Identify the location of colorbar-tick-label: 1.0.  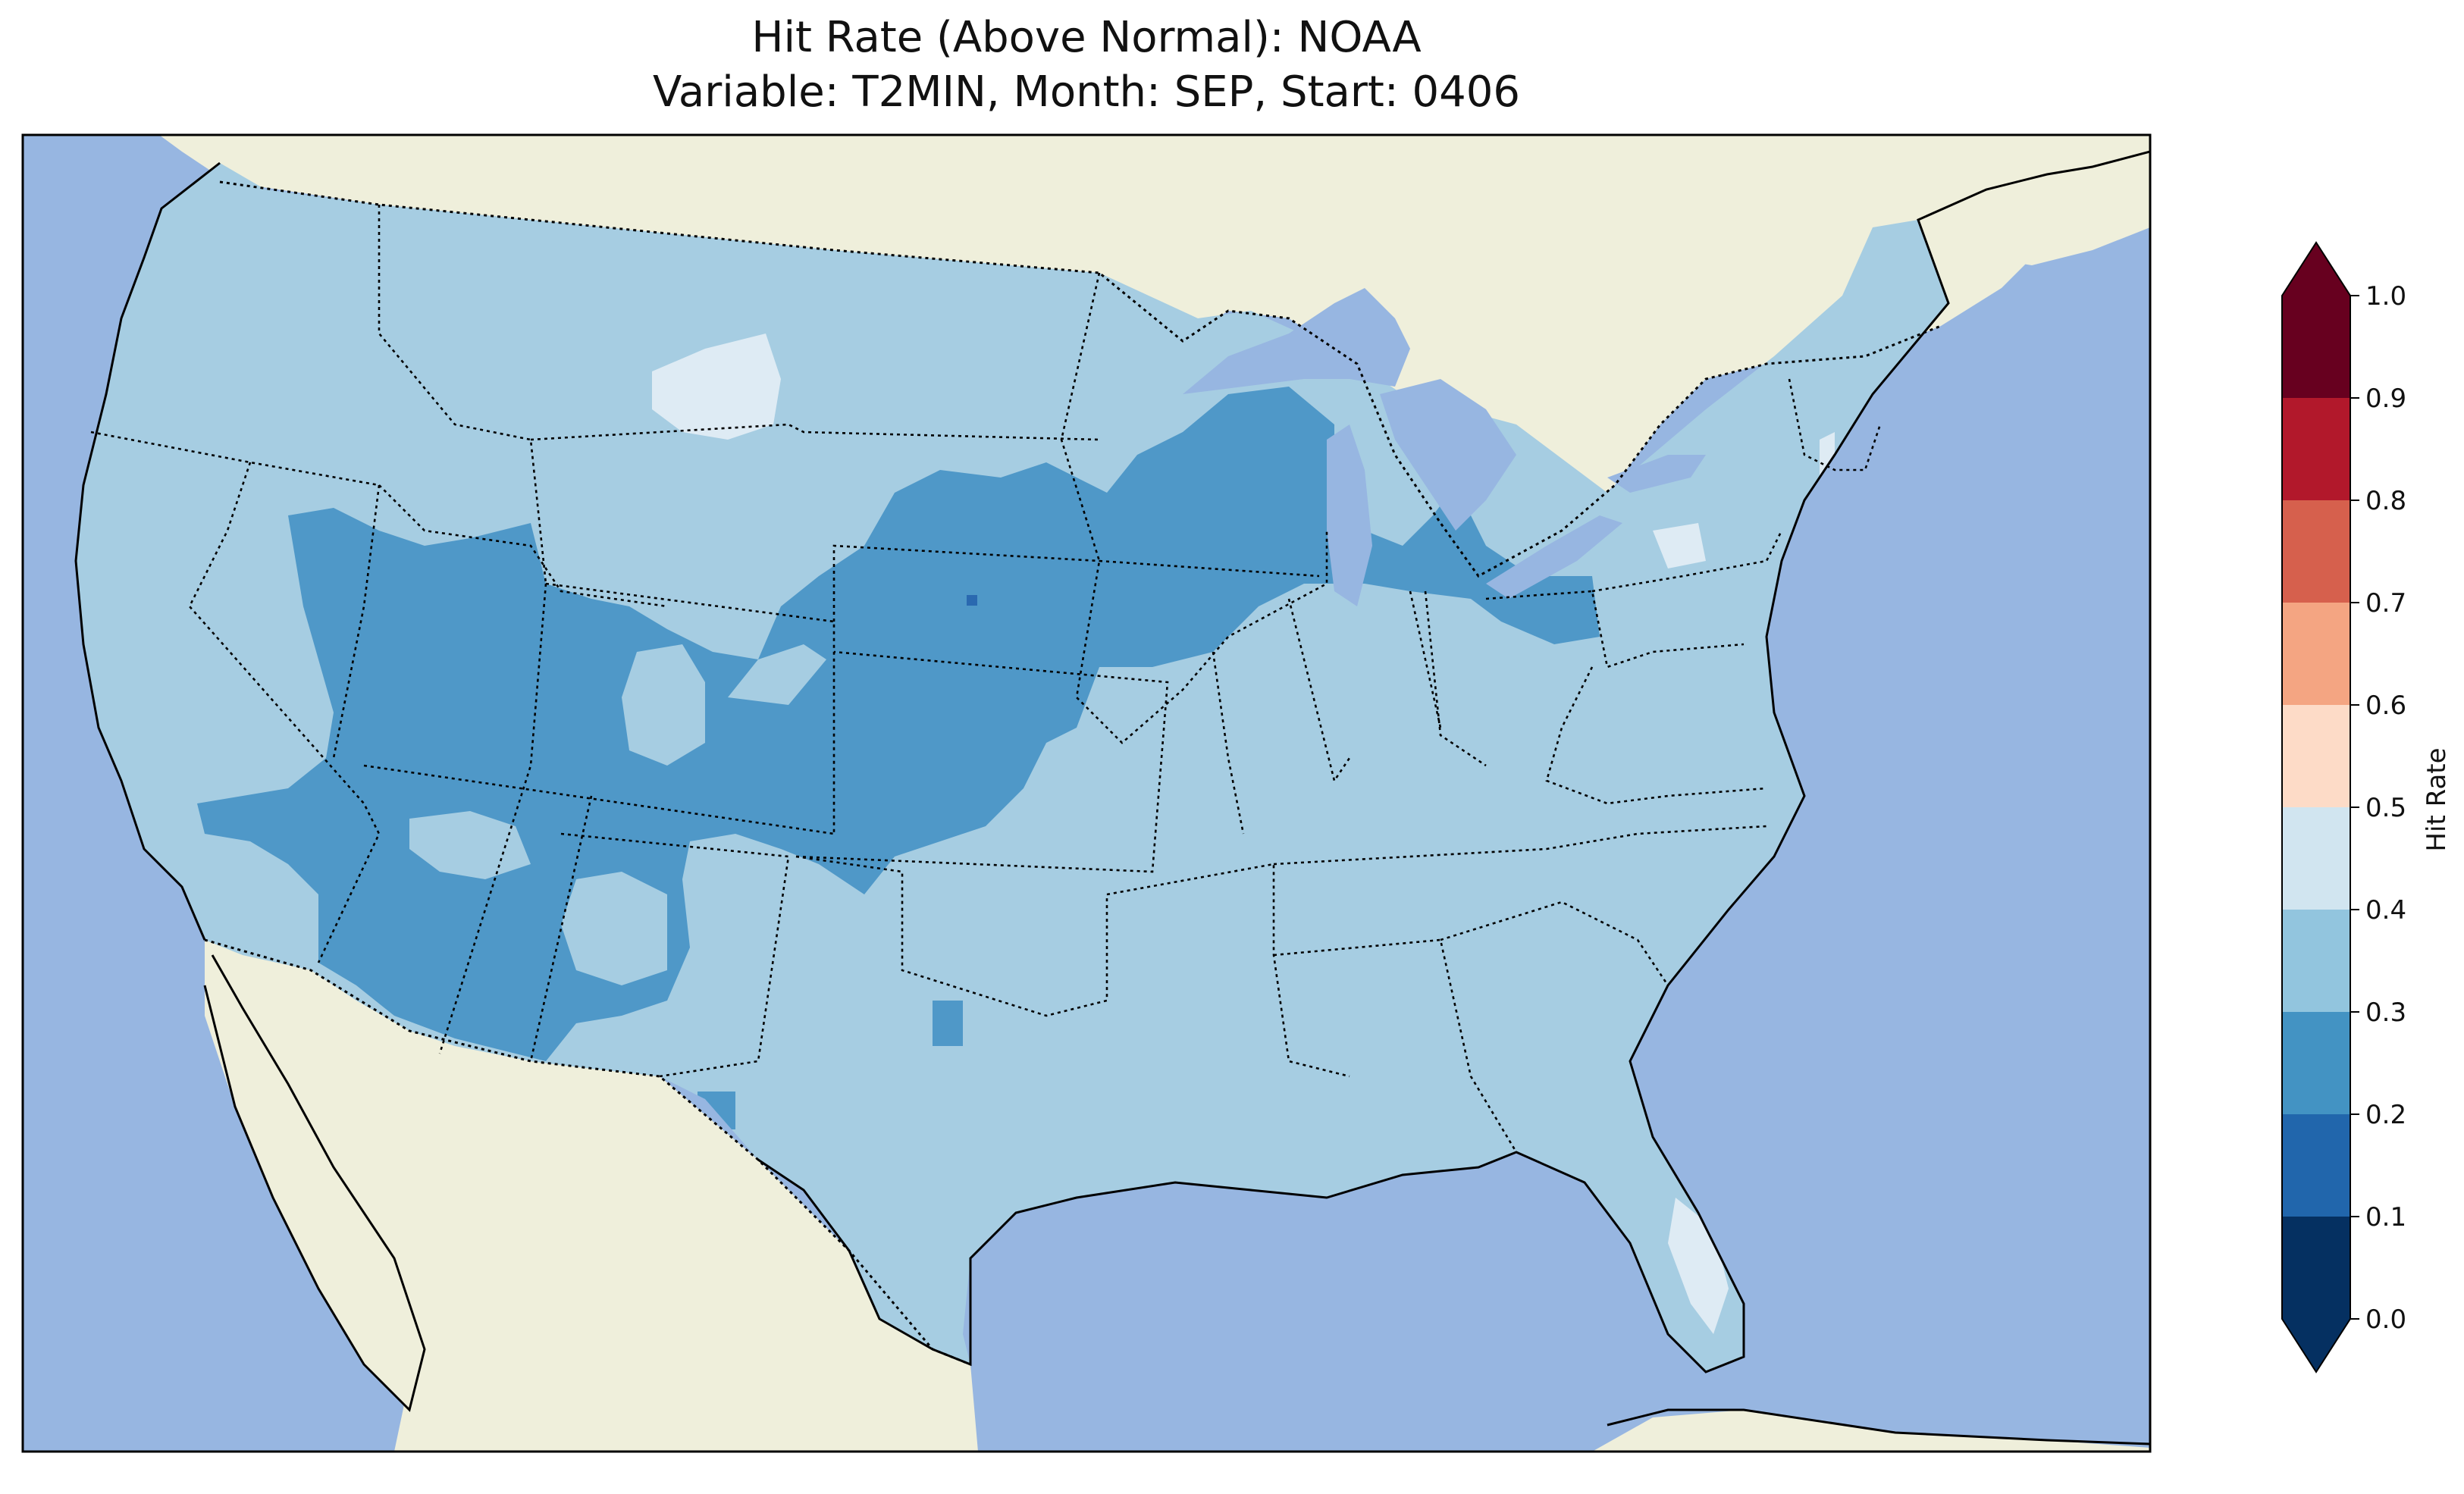
(2385, 296).